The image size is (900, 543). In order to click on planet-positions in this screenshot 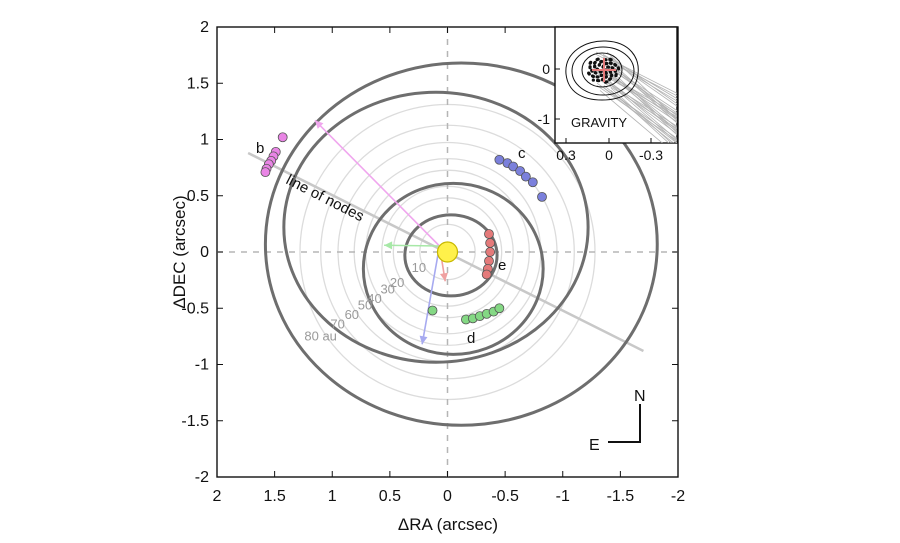, I will do `click(403, 228)`.